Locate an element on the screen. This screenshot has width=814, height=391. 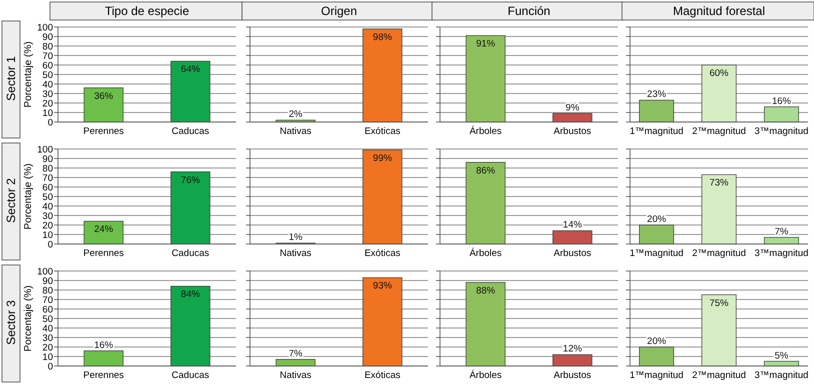
data-label: 24% is located at coordinates (104, 230).